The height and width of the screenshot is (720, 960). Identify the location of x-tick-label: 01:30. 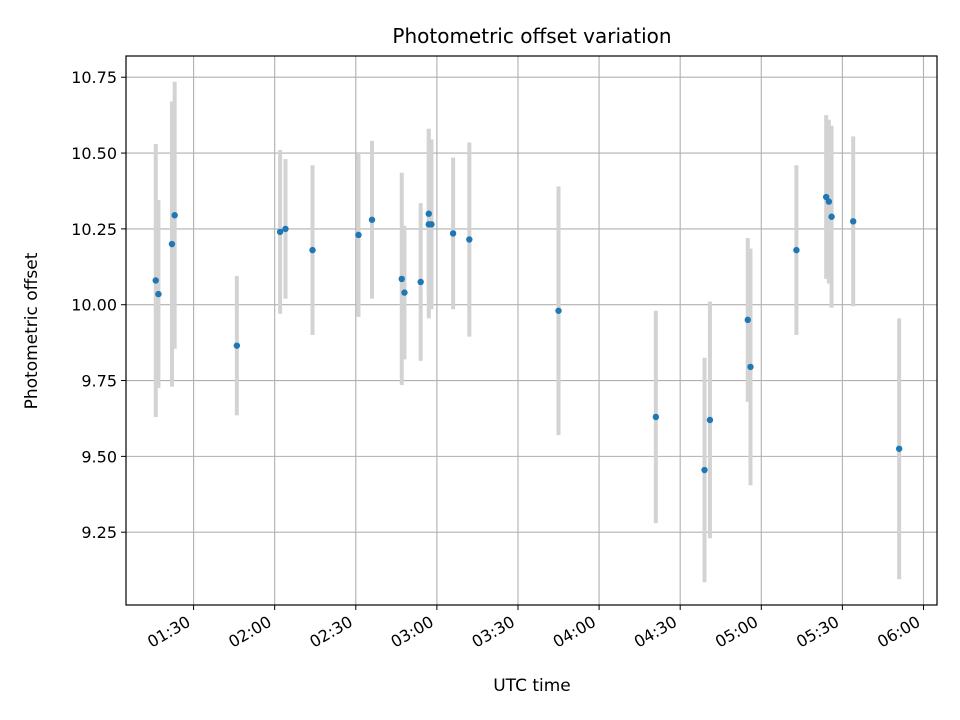
(168, 632).